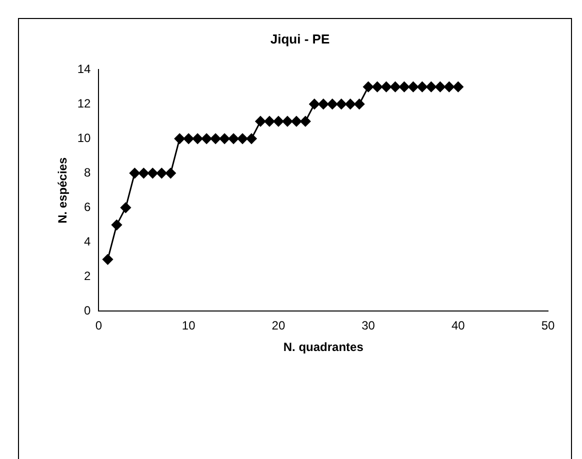 Image resolution: width=582 pixels, height=459 pixels. I want to click on x-tick-label: 10, so click(189, 325).